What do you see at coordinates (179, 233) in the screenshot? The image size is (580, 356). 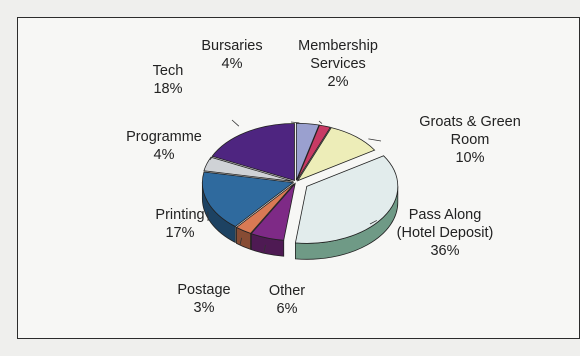 I see `slice-pct-6: 17%` at bounding box center [179, 233].